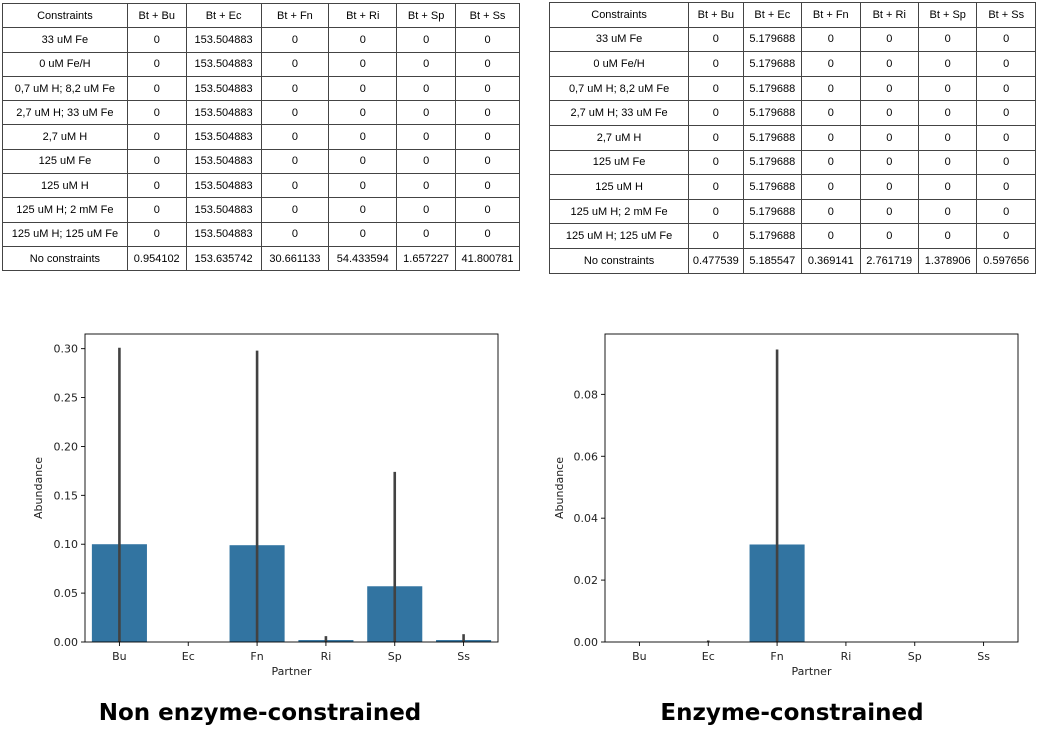 Image resolution: width=1039 pixels, height=740 pixels. What do you see at coordinates (66, 446) in the screenshot?
I see `y-tick-label: 0.20` at bounding box center [66, 446].